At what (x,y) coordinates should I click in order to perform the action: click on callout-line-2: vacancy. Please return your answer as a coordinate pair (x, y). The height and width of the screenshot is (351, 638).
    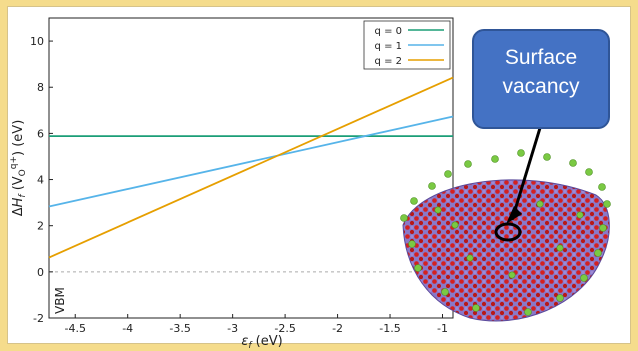
    Looking at the image, I should click on (541, 86).